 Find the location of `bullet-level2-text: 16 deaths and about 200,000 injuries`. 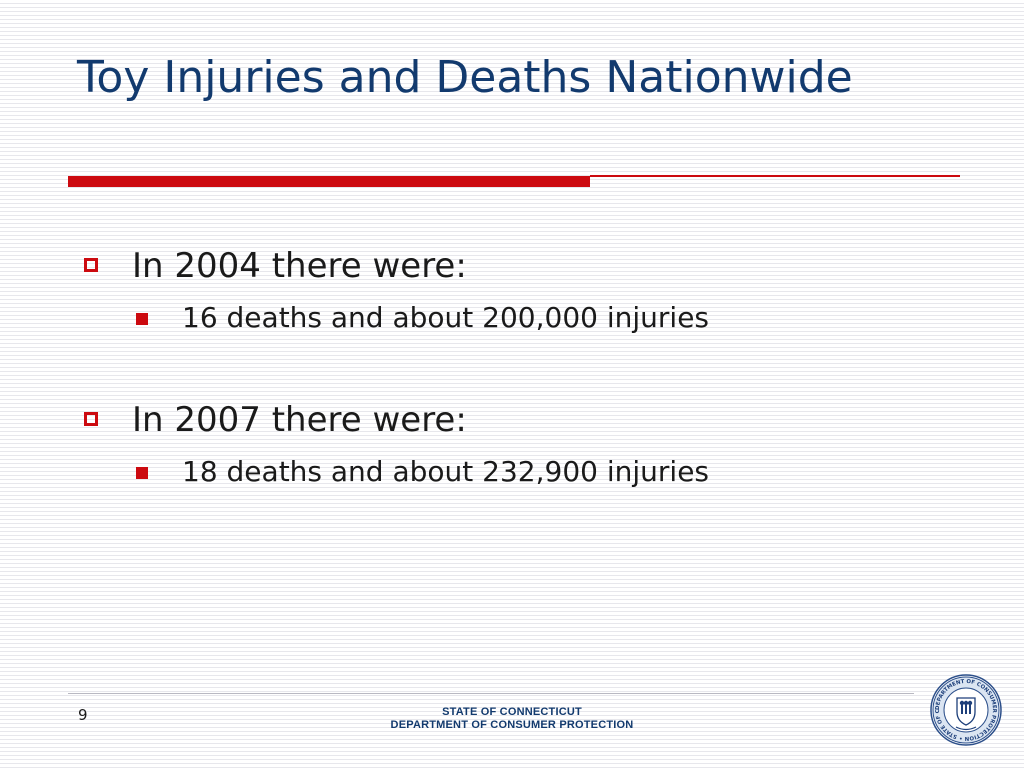

bullet-level2-text: 16 deaths and about 200,000 injuries is located at coordinates (446, 317).